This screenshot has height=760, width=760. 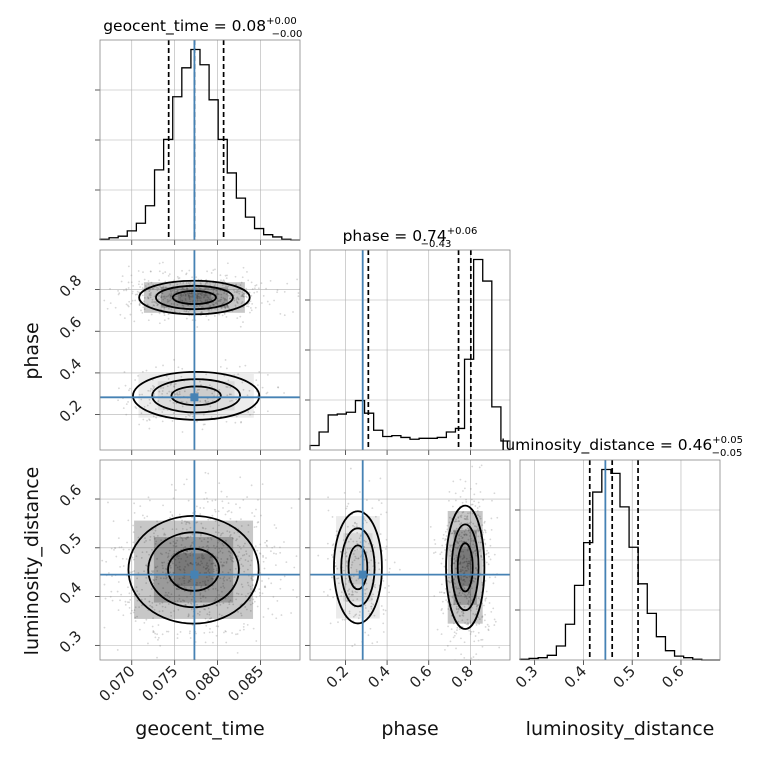 I want to click on density-panel, so click(x=200, y=350).